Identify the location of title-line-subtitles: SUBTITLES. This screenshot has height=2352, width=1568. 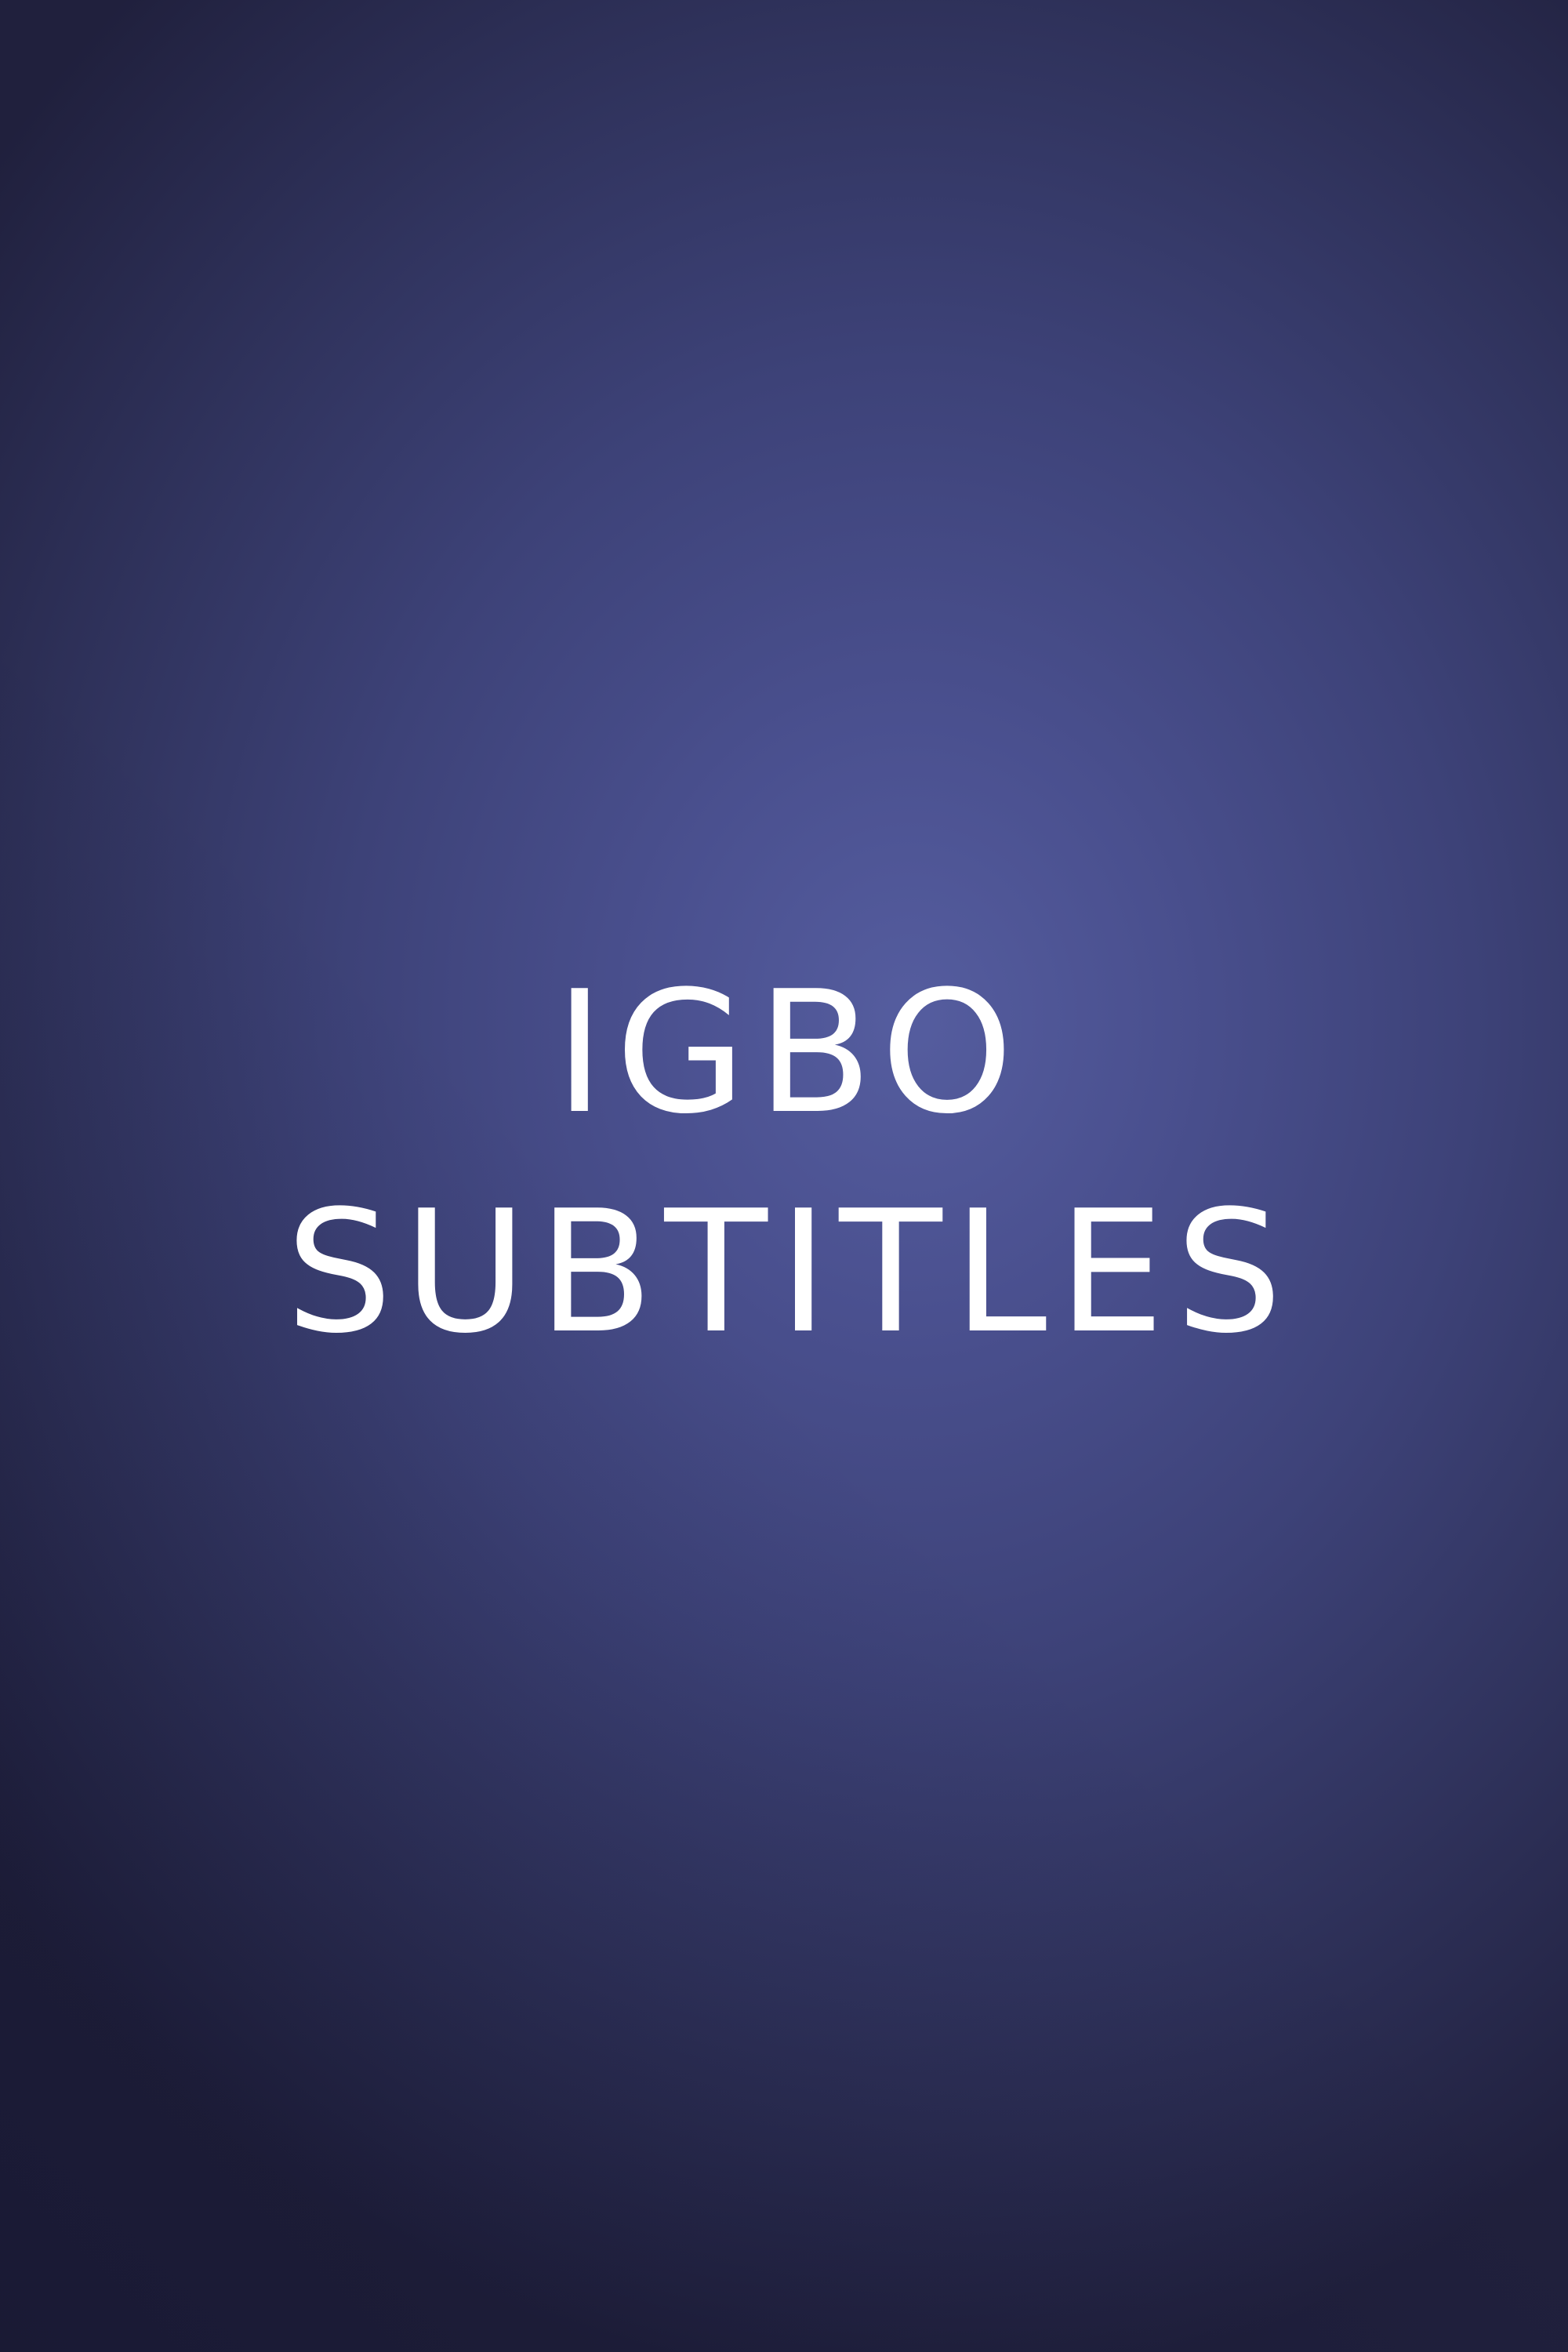
(789, 1272).